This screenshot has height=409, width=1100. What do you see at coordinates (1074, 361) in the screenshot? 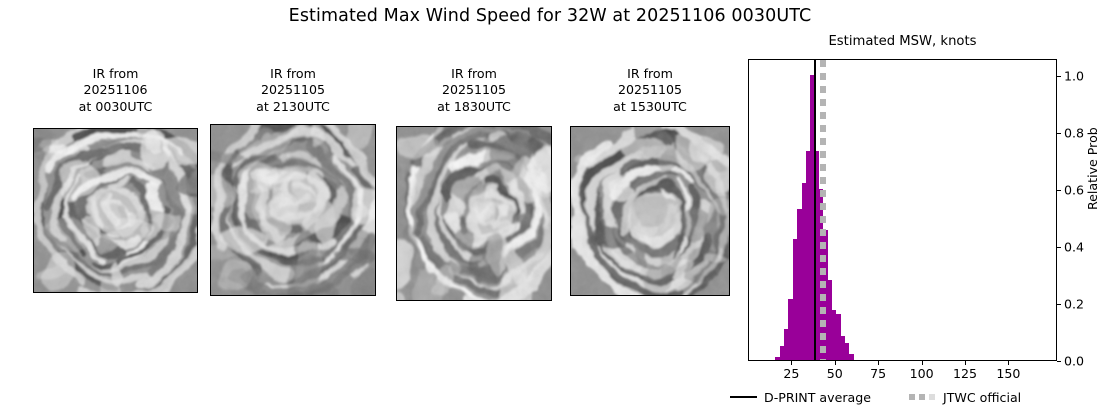
I see `y-tick-label: 0.0` at bounding box center [1074, 361].